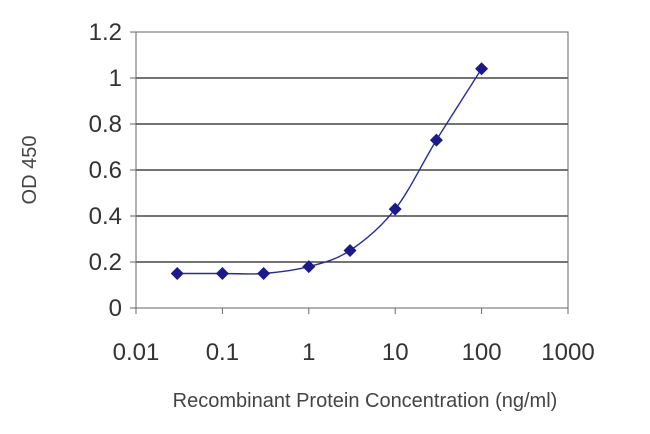 The image size is (650, 434). Describe the element at coordinates (105, 216) in the screenshot. I see `y-tick-label: 0.4` at that location.